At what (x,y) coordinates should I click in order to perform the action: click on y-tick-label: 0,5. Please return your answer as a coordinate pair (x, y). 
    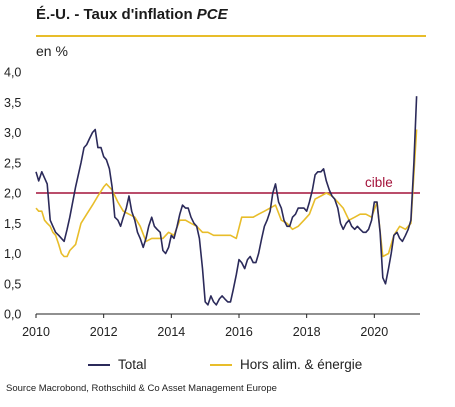
    Looking at the image, I should click on (12, 284).